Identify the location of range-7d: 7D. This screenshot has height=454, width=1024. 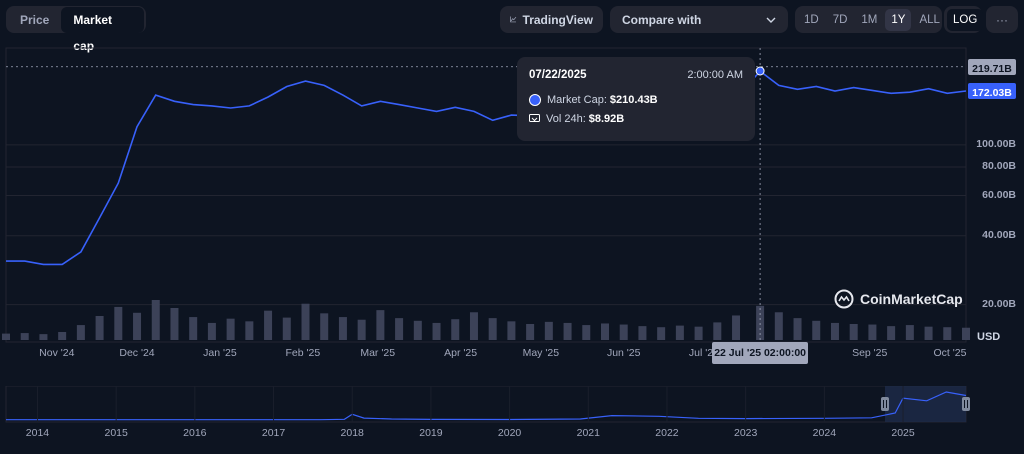
(840, 19).